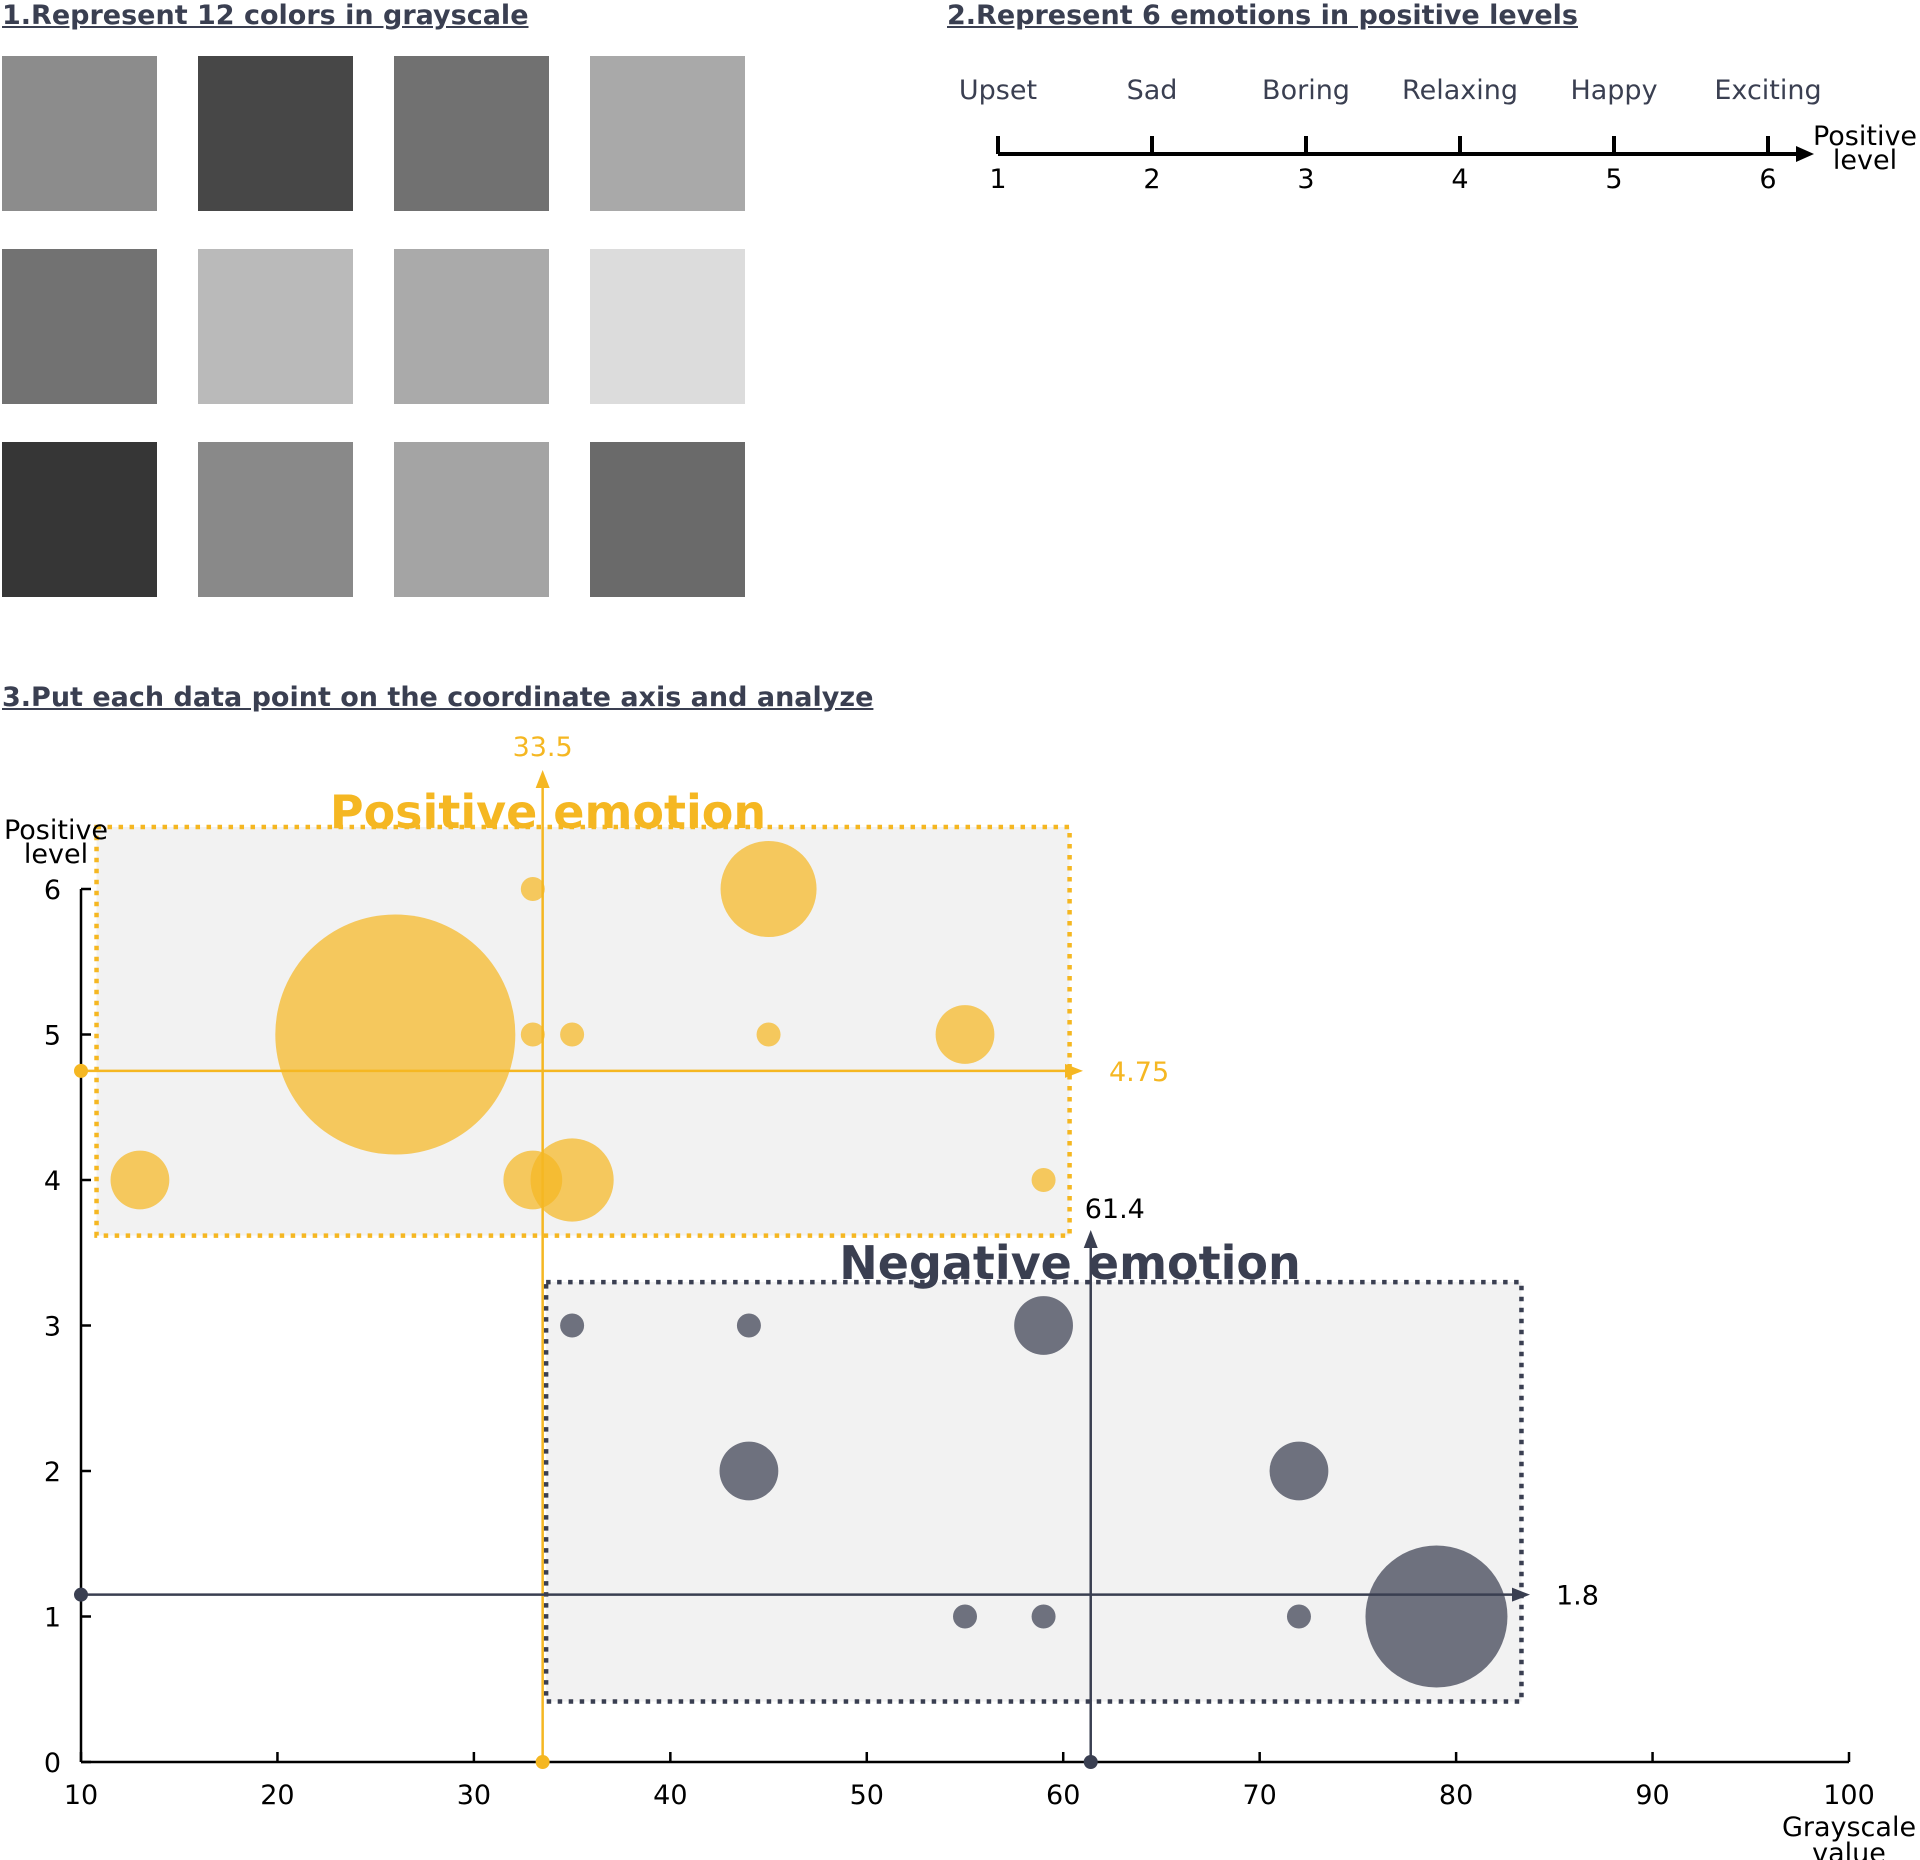 This screenshot has height=1860, width=1920. Describe the element at coordinates (542, 1762) in the screenshot. I see `positive-mean-x-dot` at that location.